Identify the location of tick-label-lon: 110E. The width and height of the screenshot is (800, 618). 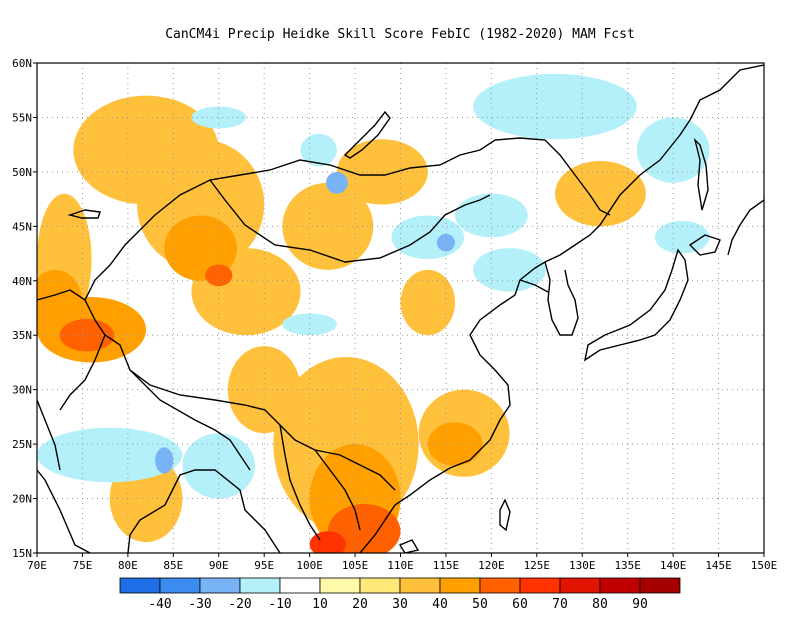
(400, 565).